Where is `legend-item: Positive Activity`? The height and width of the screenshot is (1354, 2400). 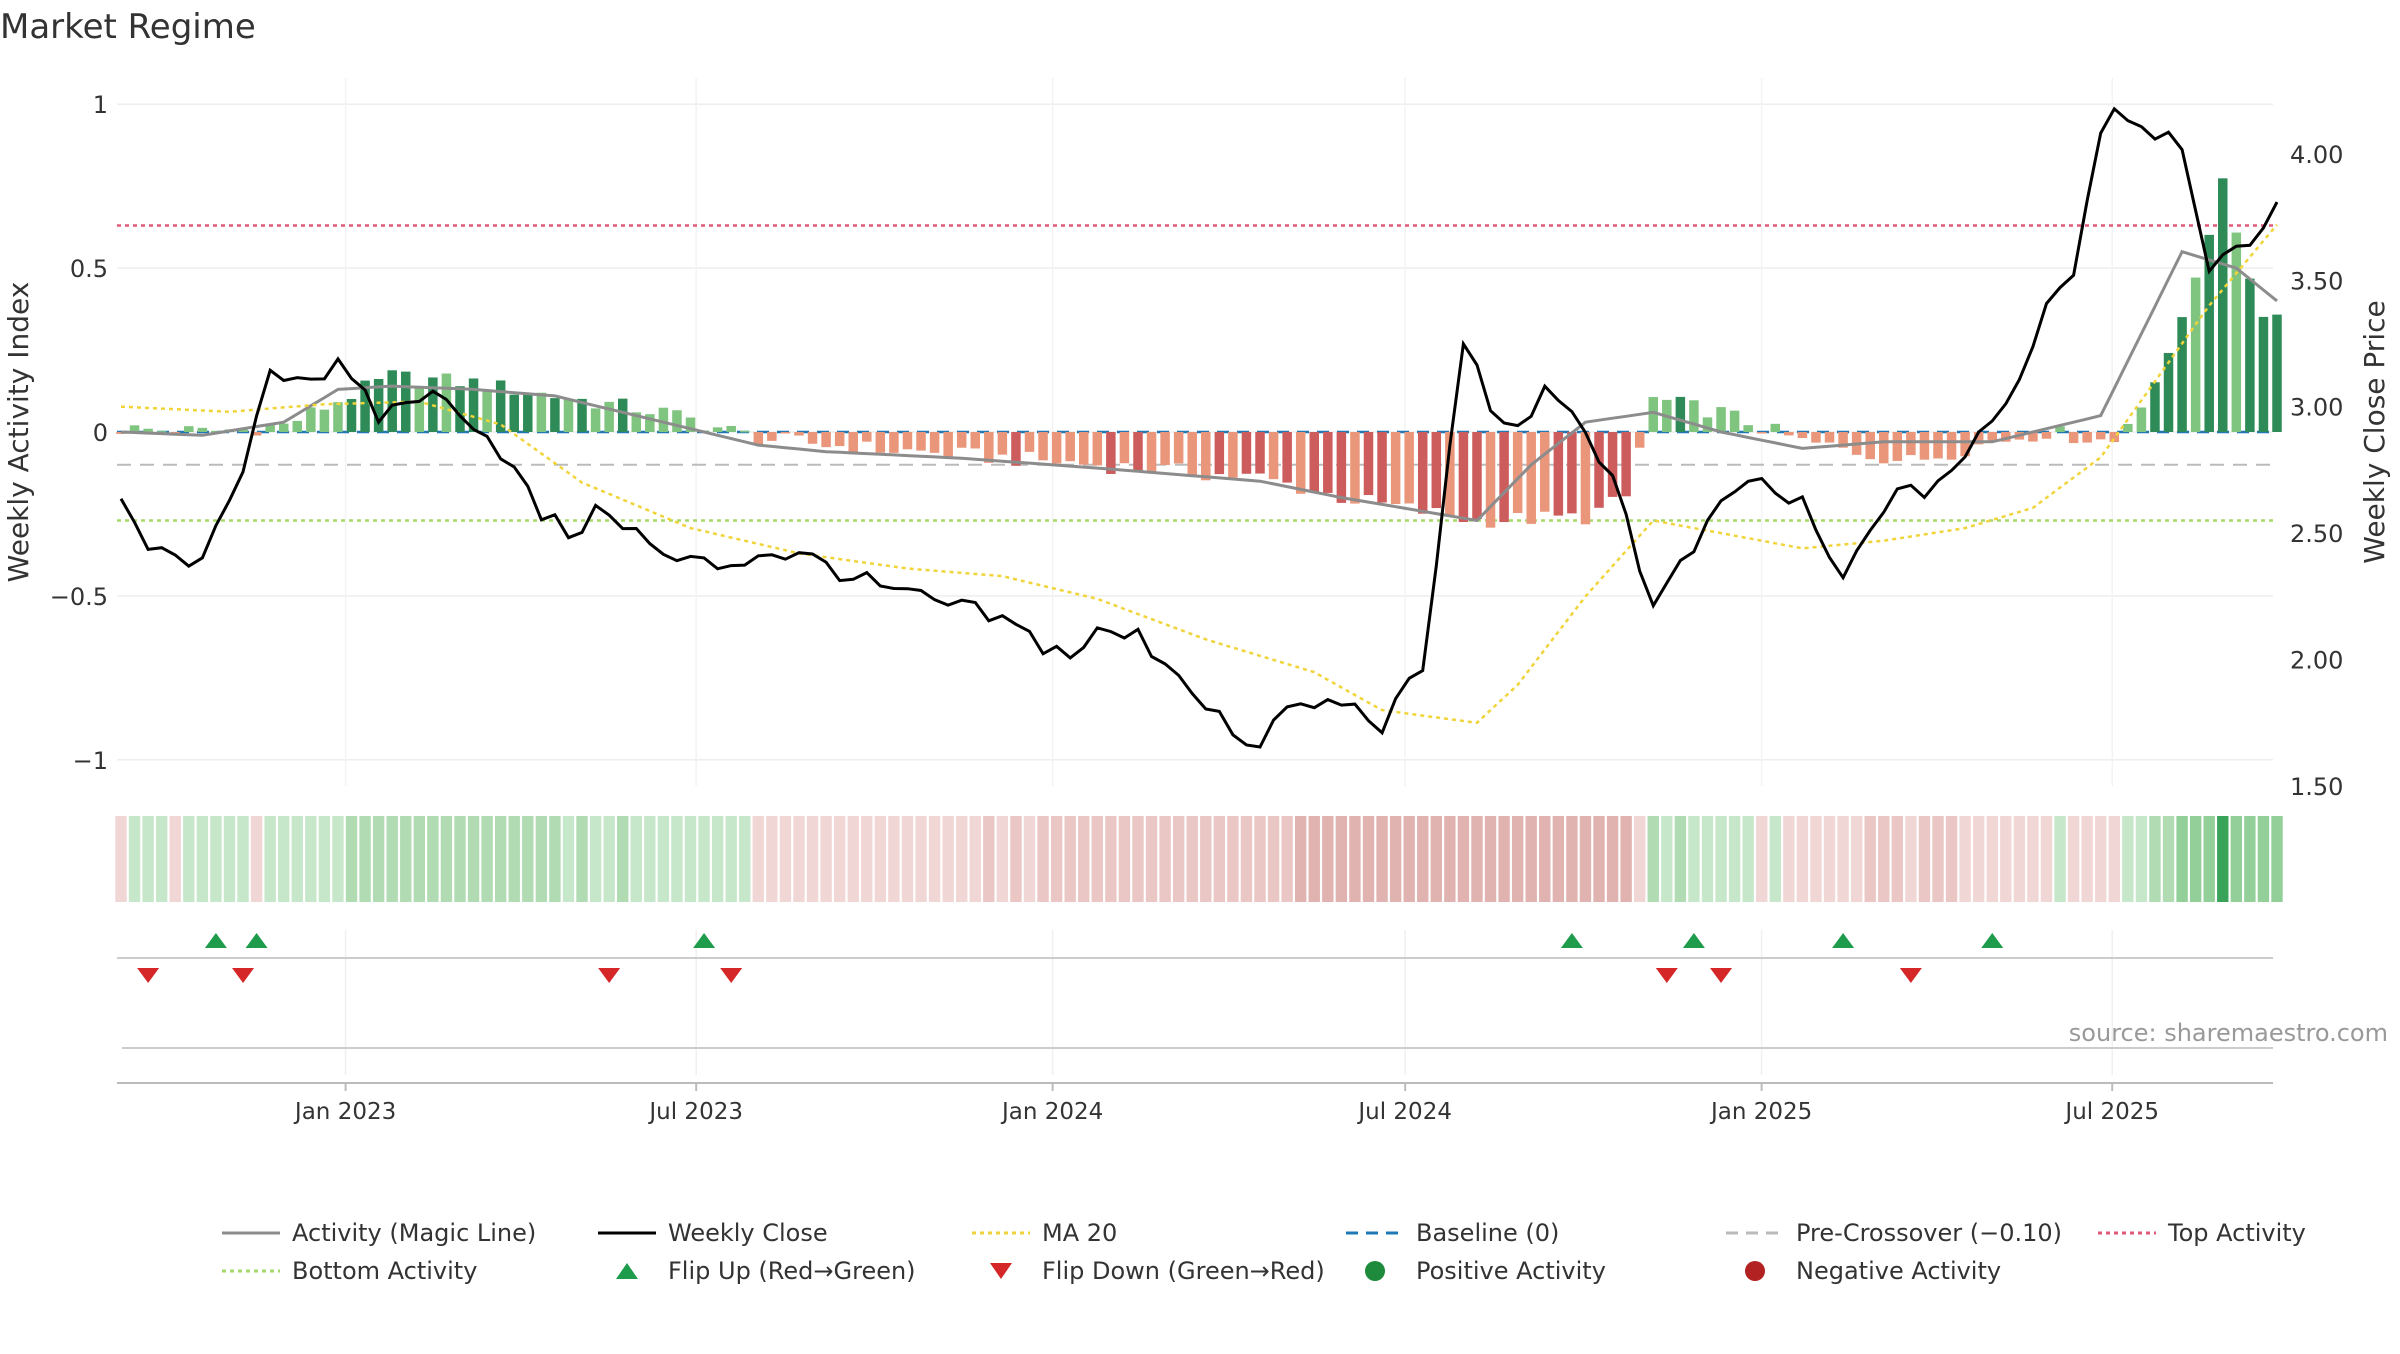 legend-item: Positive Activity is located at coordinates (1485, 1271).